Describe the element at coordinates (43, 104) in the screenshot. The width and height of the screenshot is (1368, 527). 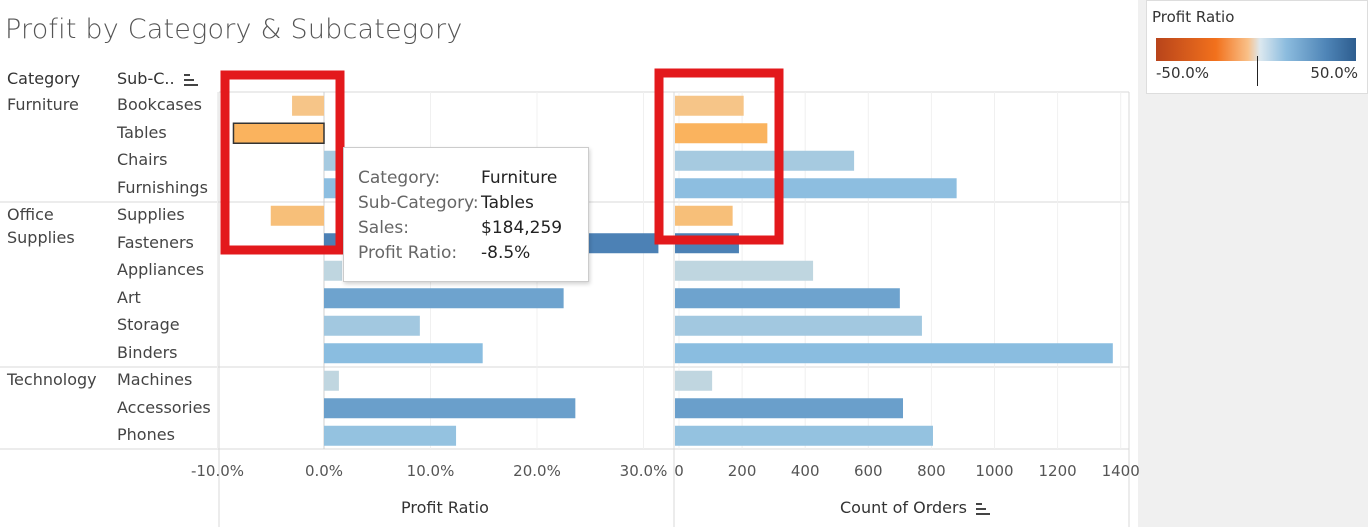
I see `category-label: Furniture` at that location.